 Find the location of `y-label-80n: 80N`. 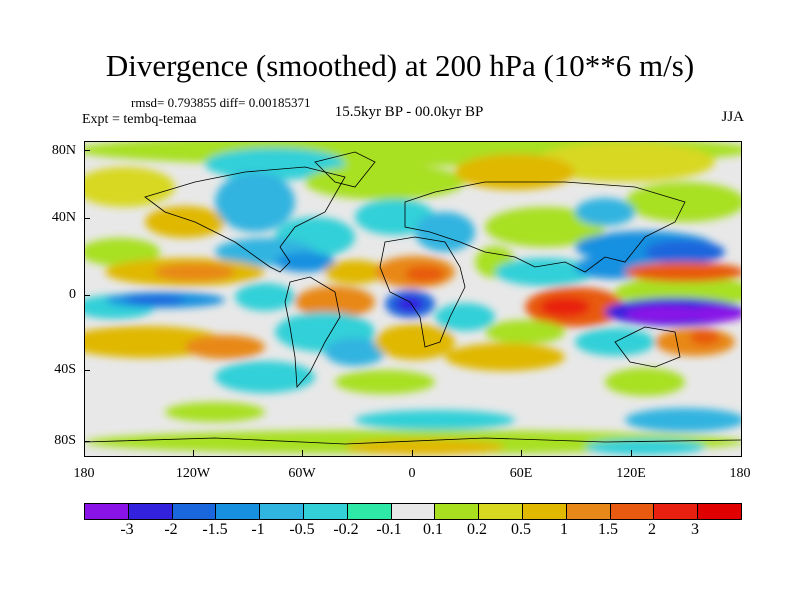

y-label-80n: 80N is located at coordinates (63, 150).